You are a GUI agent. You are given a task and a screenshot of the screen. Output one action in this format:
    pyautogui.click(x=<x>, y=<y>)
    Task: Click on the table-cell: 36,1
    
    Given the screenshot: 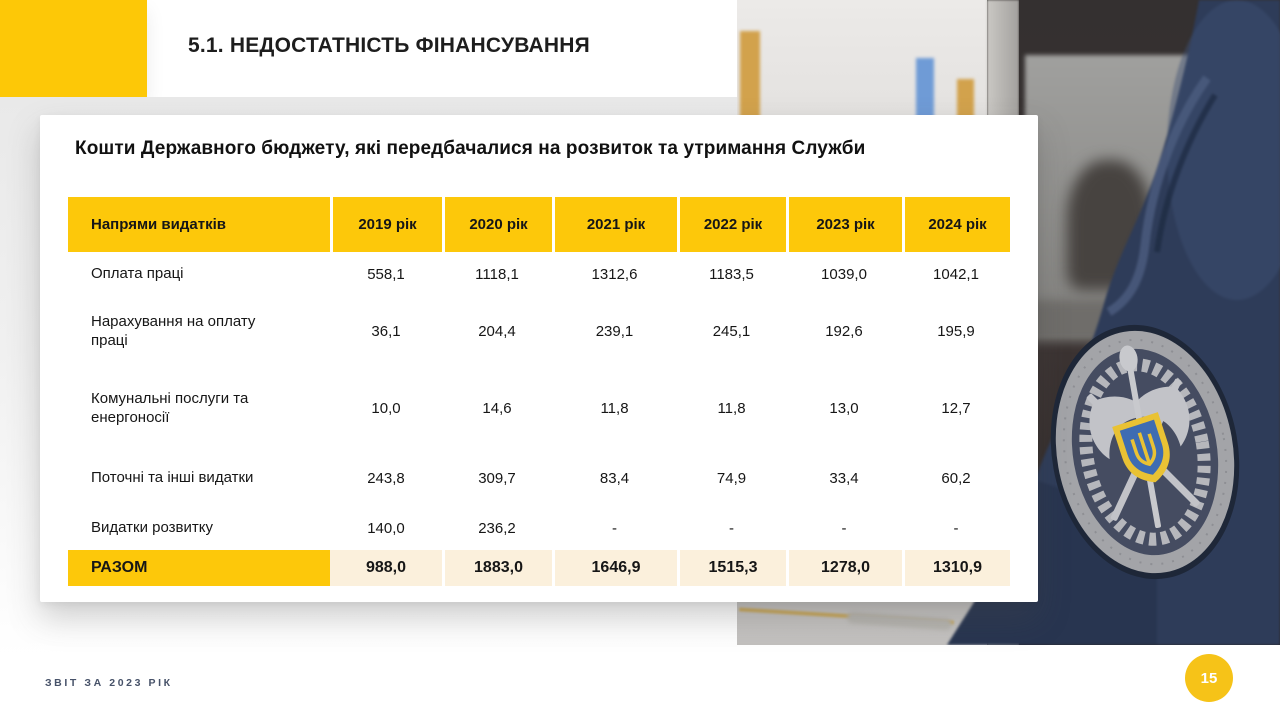 What is the action you would take?
    pyautogui.click(x=386, y=331)
    